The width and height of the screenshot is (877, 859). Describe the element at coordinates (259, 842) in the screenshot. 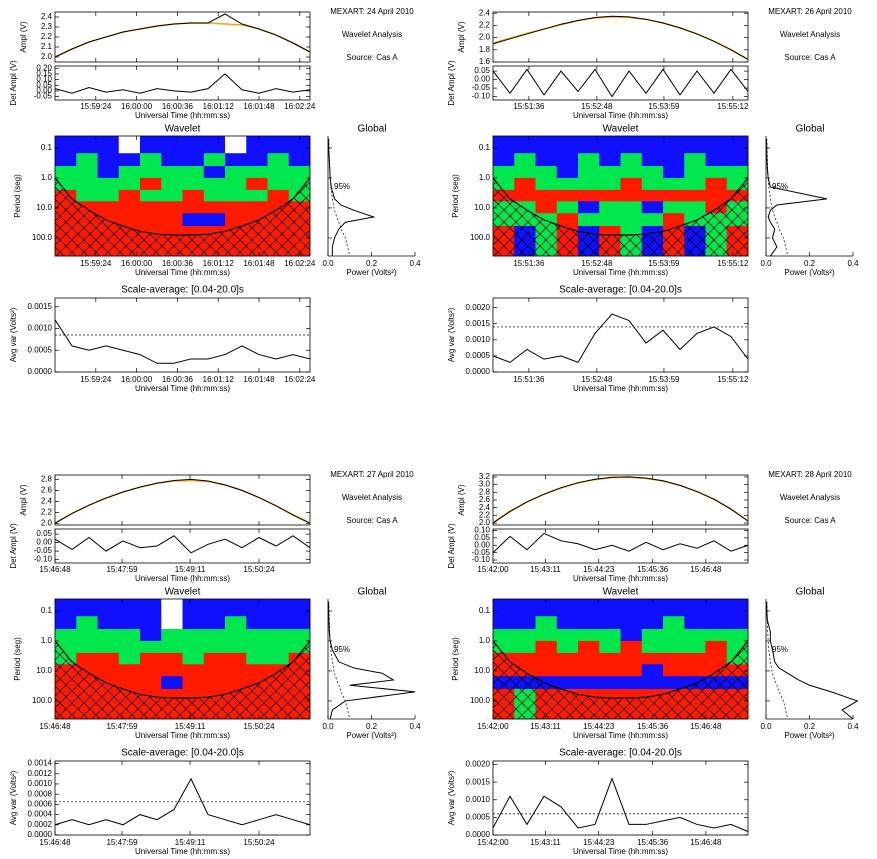

I see `x-tick-label: 15:50:24` at that location.